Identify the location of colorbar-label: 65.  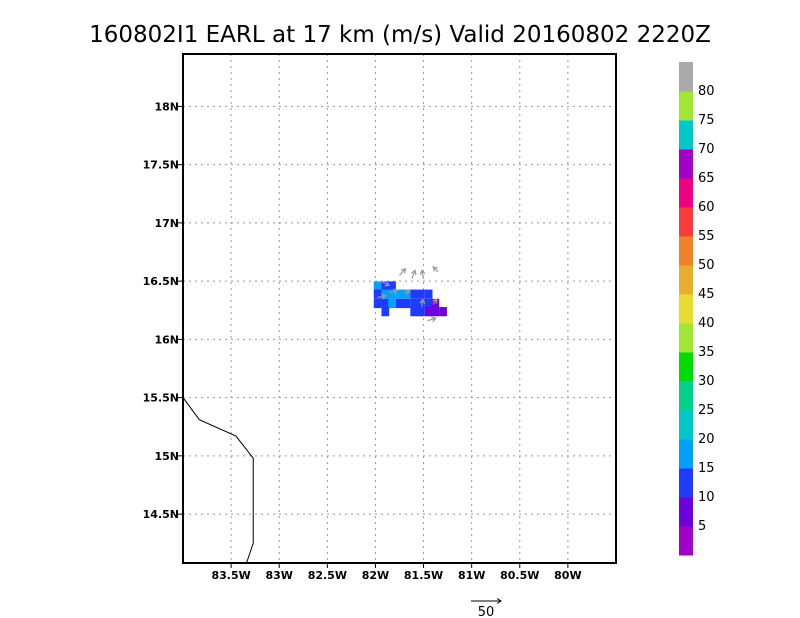
(706, 178).